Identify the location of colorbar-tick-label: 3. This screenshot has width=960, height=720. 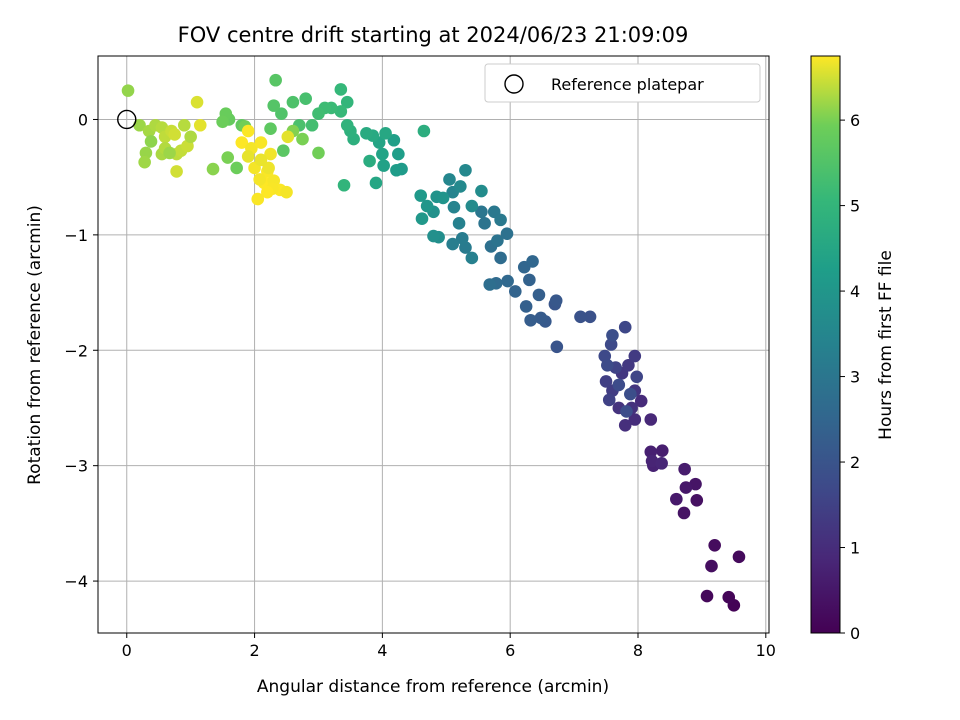
(855, 377).